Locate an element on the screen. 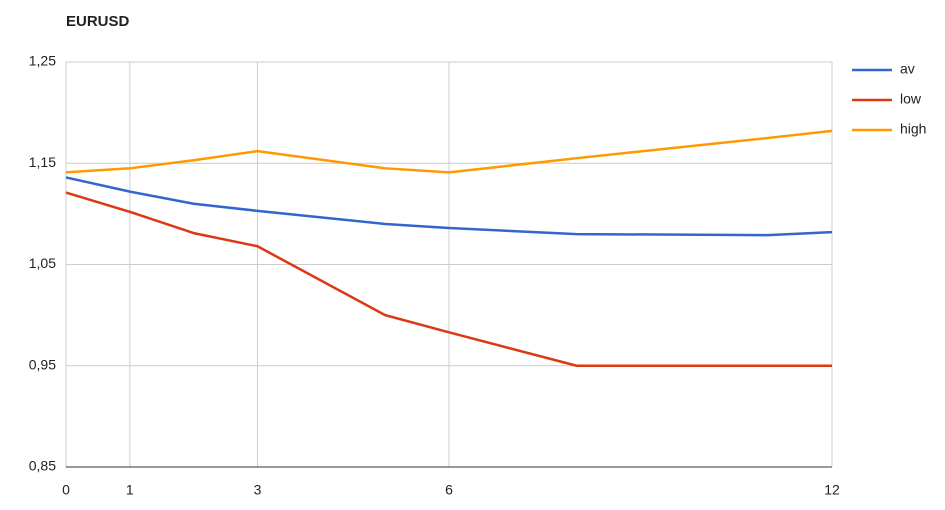 This screenshot has width=945, height=510. y-tick-label: 0,85 is located at coordinates (42, 466).